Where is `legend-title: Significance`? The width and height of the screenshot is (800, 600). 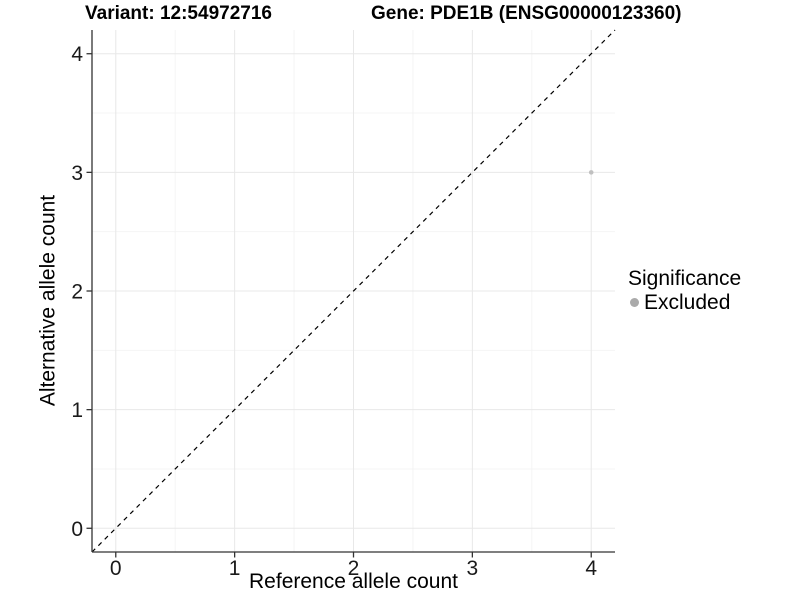 legend-title: Significance is located at coordinates (685, 278).